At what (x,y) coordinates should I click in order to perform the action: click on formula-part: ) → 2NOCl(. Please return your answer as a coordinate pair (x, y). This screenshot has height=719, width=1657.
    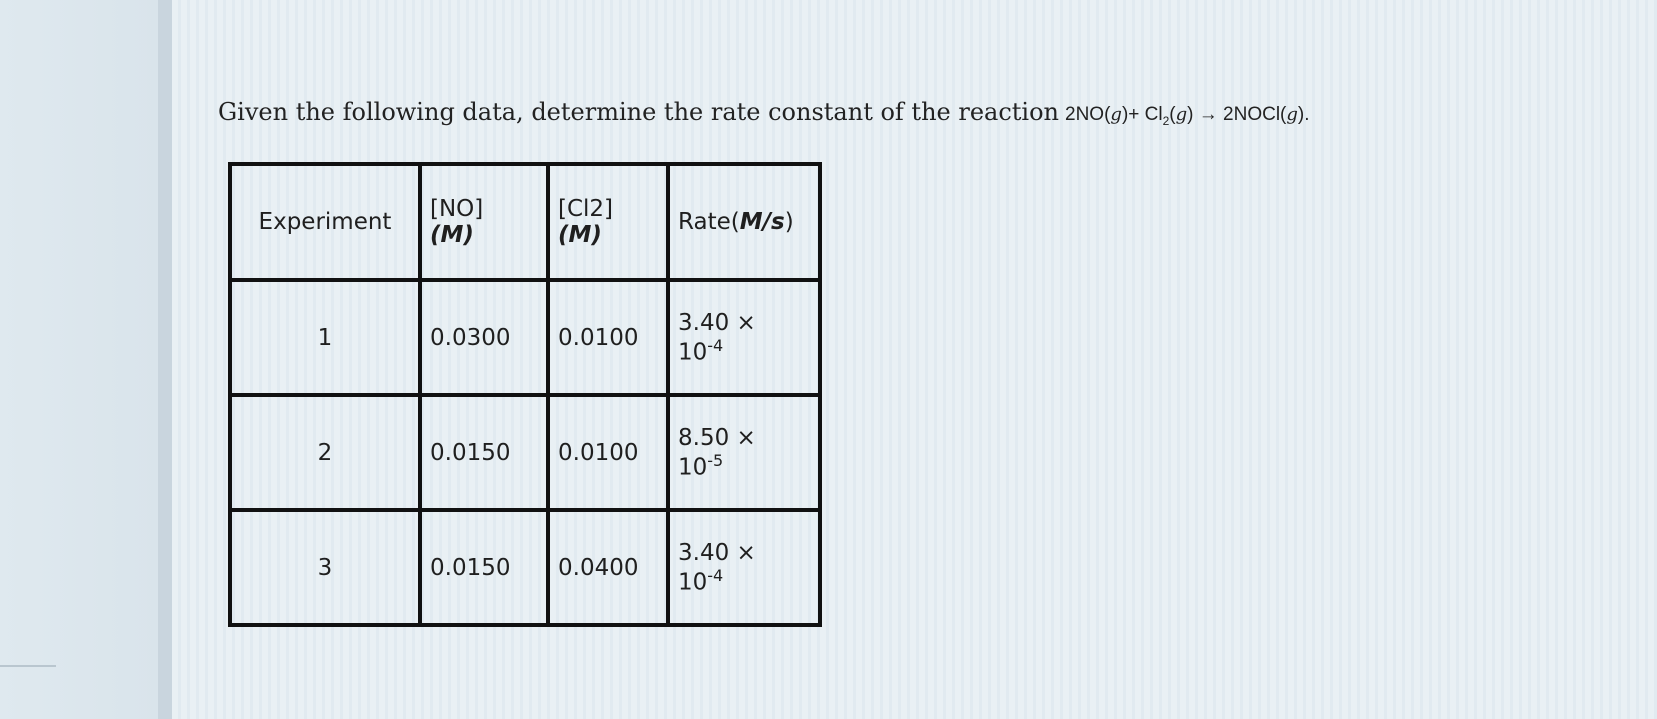
    Looking at the image, I should click on (1237, 114).